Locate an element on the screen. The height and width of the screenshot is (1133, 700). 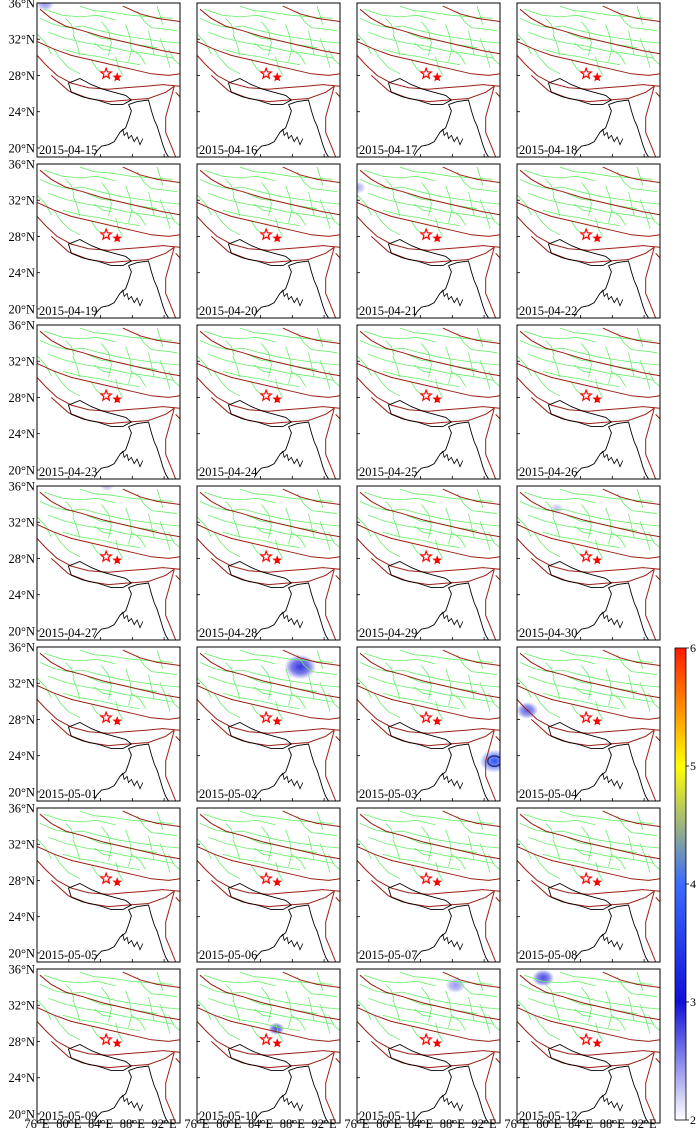
panel-date: 2015-04-28 is located at coordinates (228, 633).